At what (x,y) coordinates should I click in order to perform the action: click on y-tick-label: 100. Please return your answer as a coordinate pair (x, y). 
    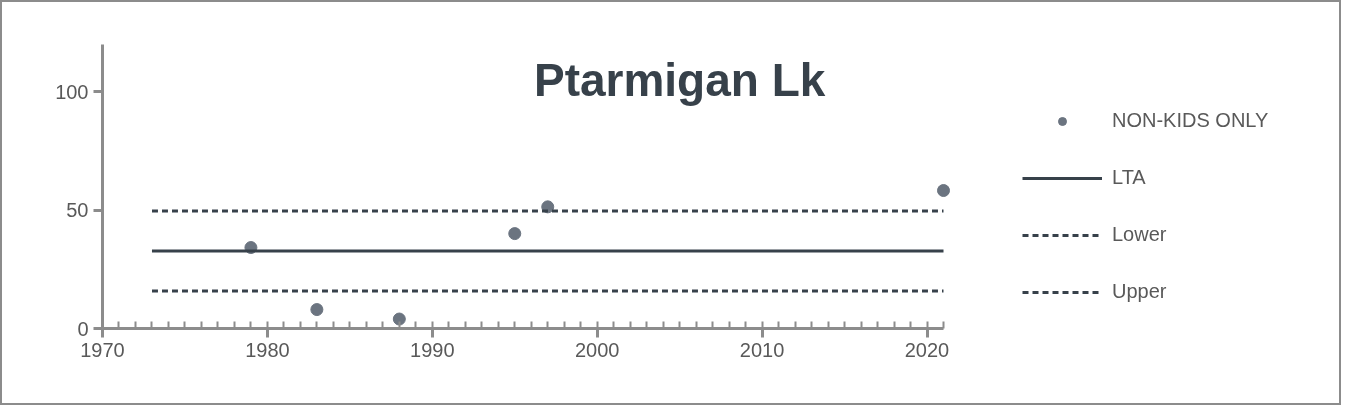
    Looking at the image, I should click on (72, 91).